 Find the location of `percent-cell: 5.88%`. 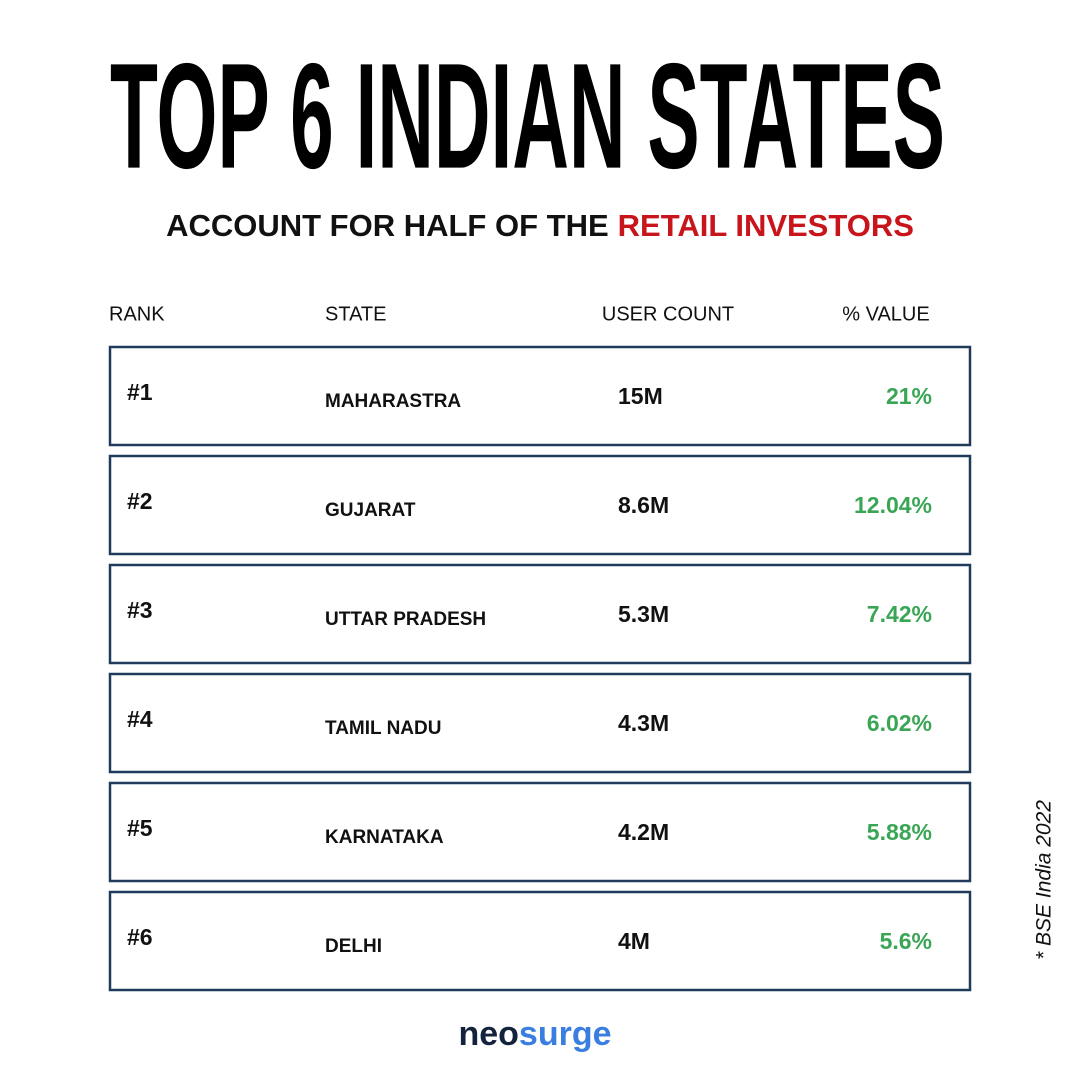

percent-cell: 5.88% is located at coordinates (899, 832).